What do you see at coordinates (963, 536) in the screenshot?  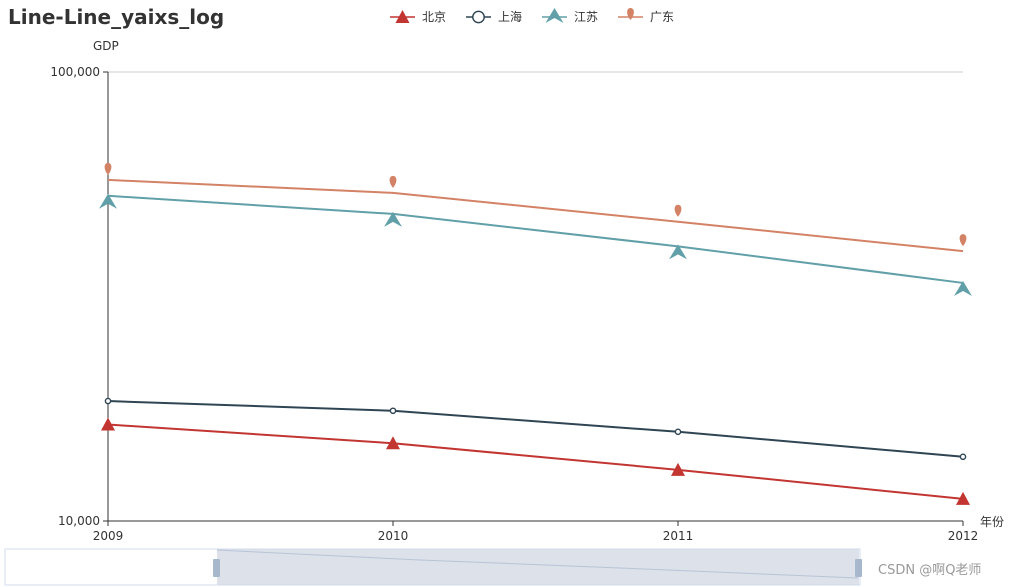 I see `x-tick-label: 2012` at bounding box center [963, 536].